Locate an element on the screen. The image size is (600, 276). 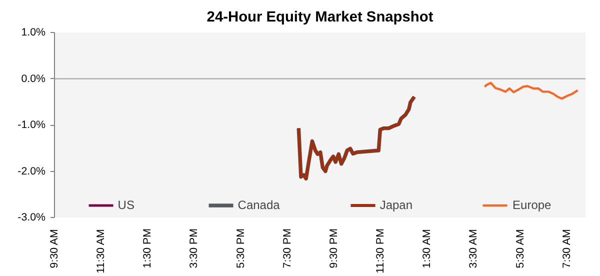
x-tick-label: 3:30 PM is located at coordinates (194, 248).